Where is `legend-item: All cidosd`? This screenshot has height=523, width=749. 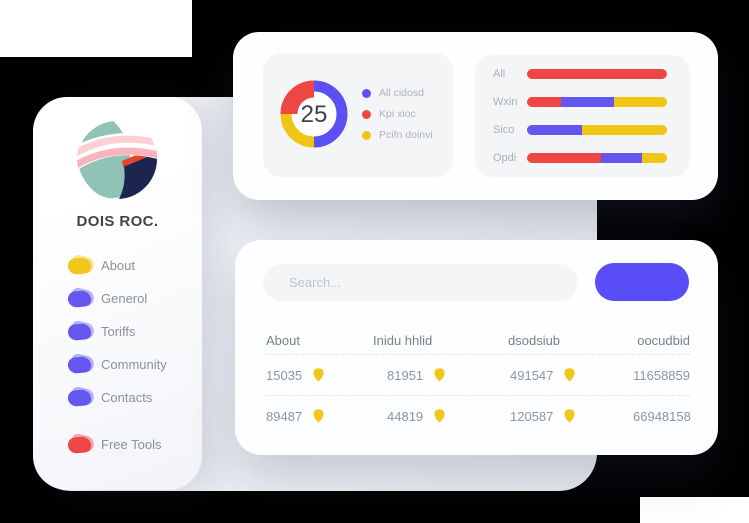
legend-item: All cidosd is located at coordinates (397, 93).